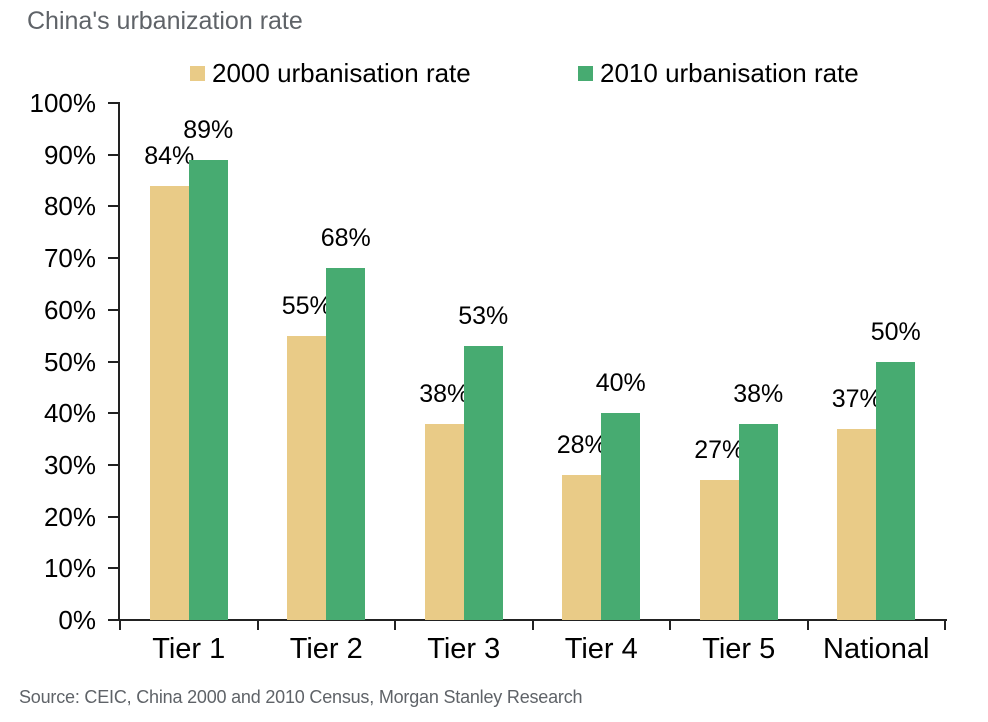  I want to click on bar-value-label-2010-tier-3: 53%, so click(483, 315).